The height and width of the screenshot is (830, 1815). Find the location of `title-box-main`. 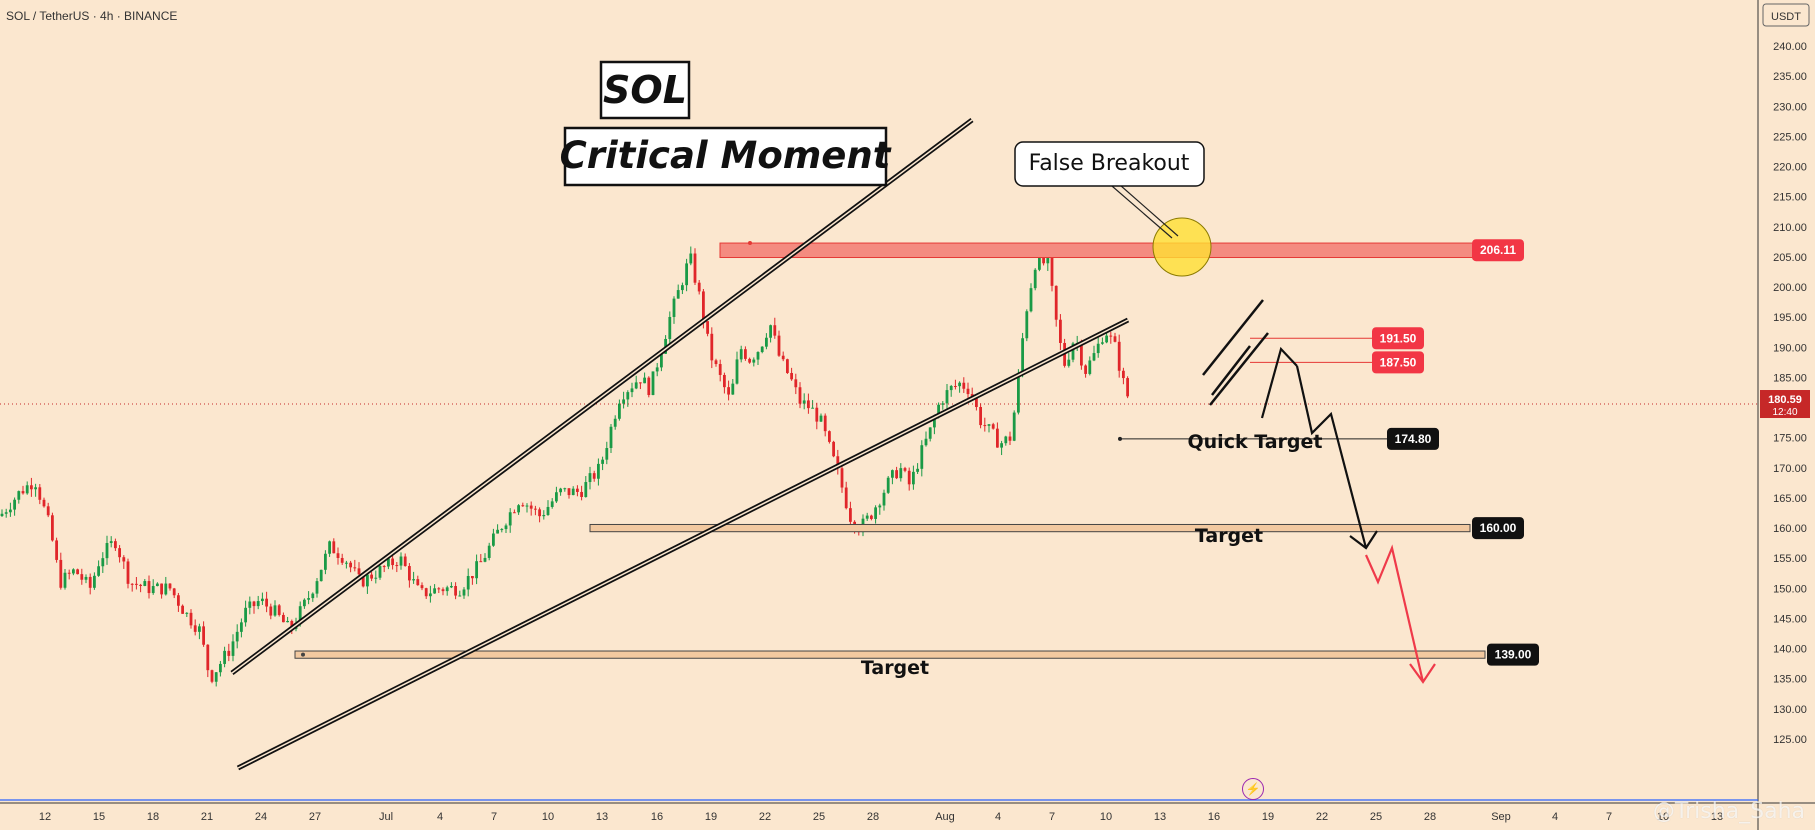

title-box-main is located at coordinates (645, 90).